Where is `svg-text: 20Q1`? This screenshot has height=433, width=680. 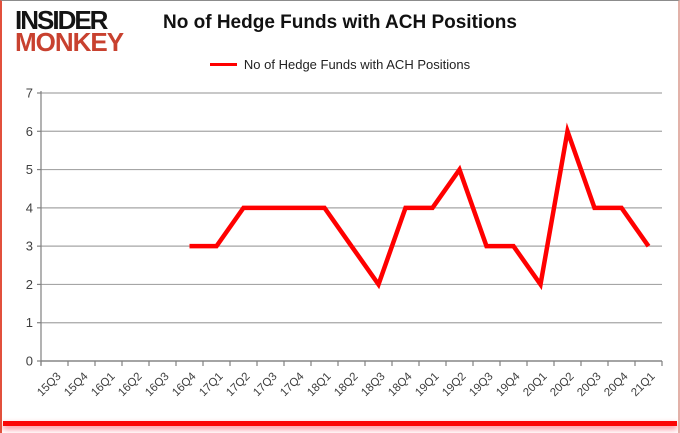 svg-text: 20Q1 is located at coordinates (535, 385).